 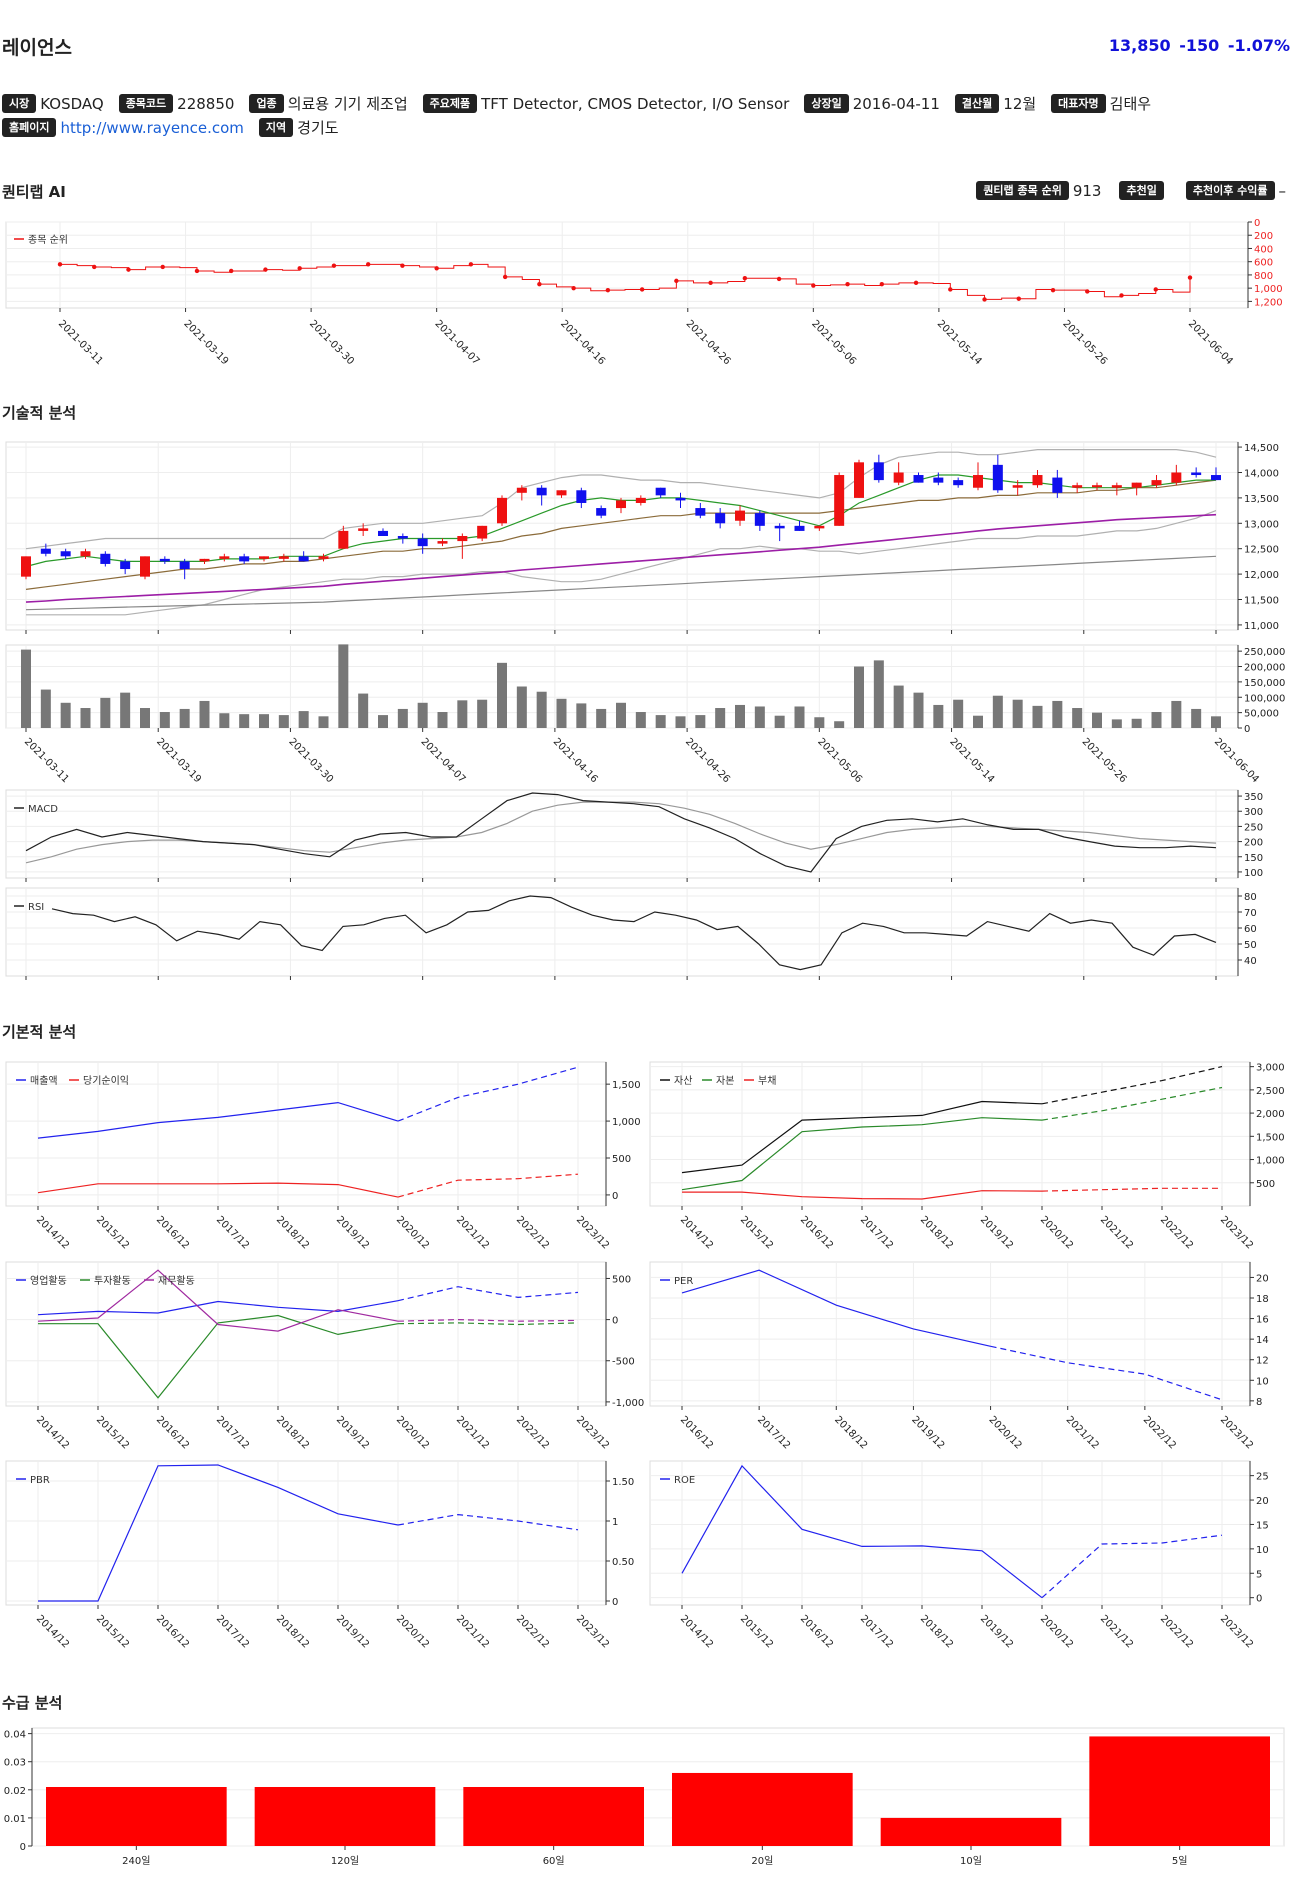 What do you see at coordinates (39, 1032) in the screenshot?
I see `fundamental-title: 기본적 분석` at bounding box center [39, 1032].